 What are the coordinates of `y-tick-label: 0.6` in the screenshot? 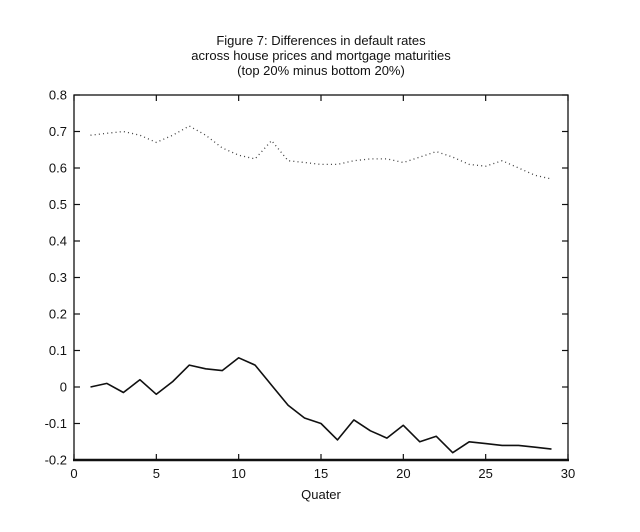 It's located at (58, 168).